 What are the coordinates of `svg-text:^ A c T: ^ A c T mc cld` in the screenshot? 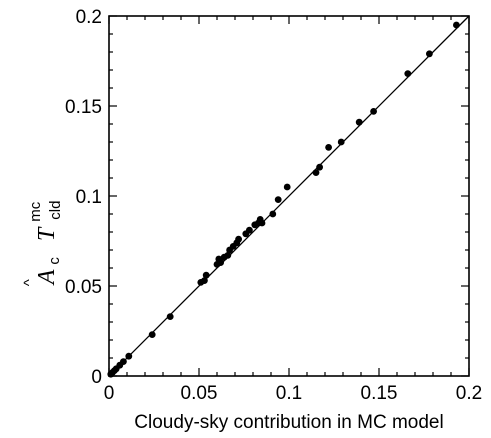 It's located at (42, 242).